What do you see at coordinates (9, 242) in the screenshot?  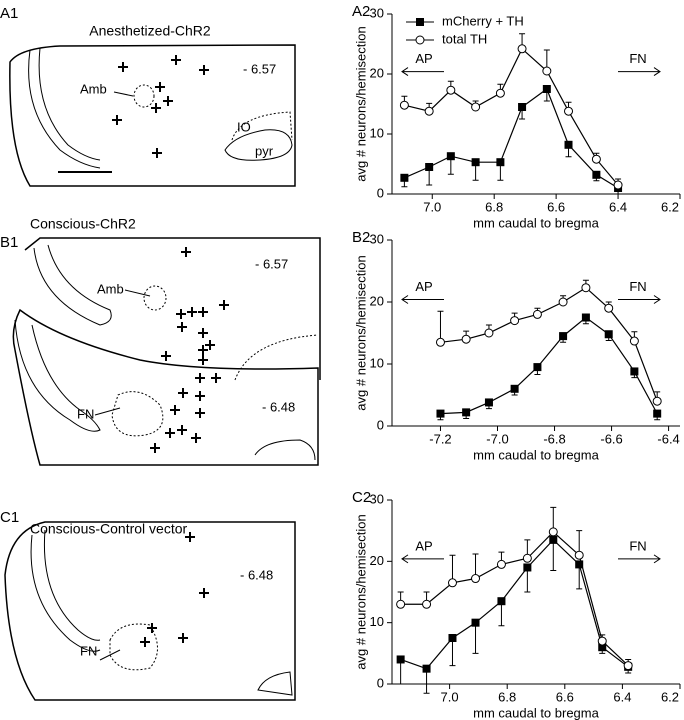 I see `panel-label: B1` at bounding box center [9, 242].